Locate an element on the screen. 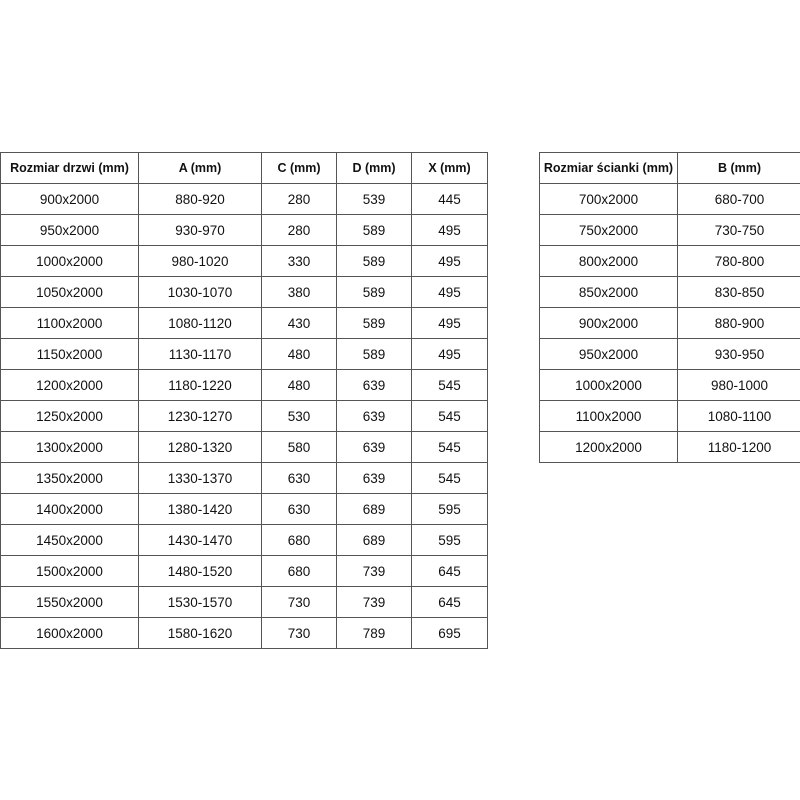 The image size is (800, 800). table-cell: 1550x2000 is located at coordinates (69, 602).